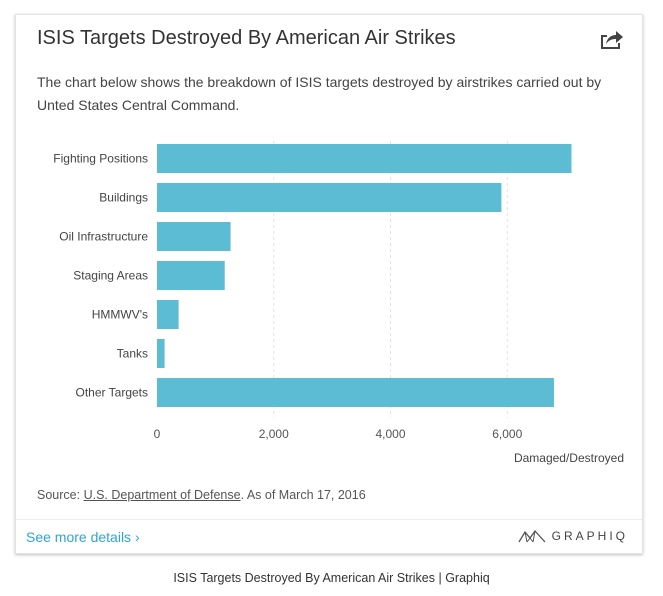 This screenshot has width=663, height=596. What do you see at coordinates (120, 315) in the screenshot?
I see `category-label: HMMWV's` at bounding box center [120, 315].